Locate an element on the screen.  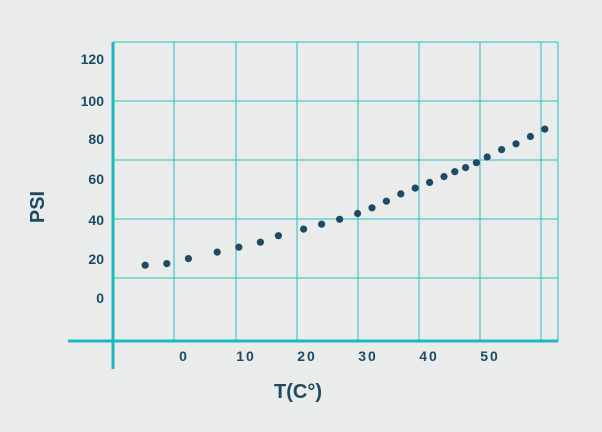
x-tick-label: 20 is located at coordinates (307, 356).